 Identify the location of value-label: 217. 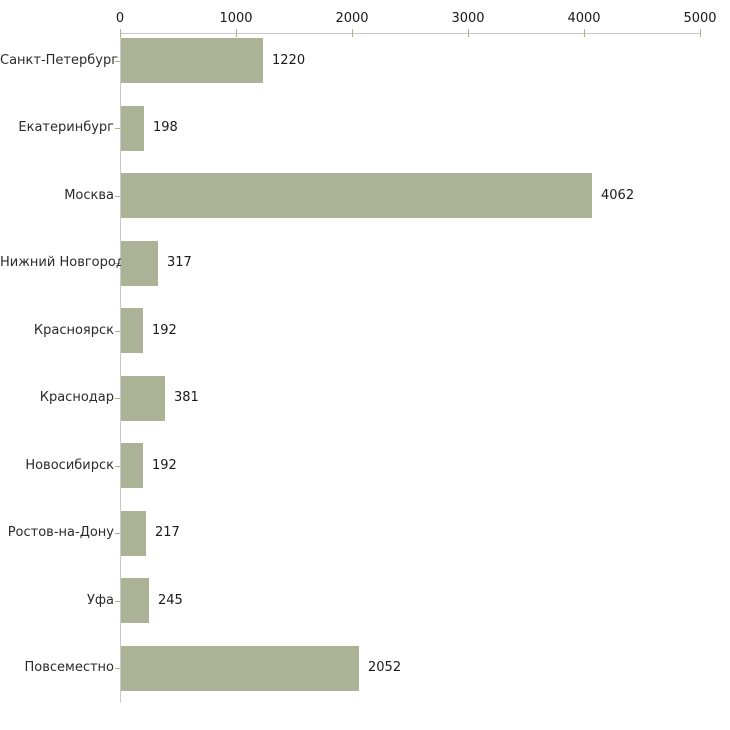
(167, 532).